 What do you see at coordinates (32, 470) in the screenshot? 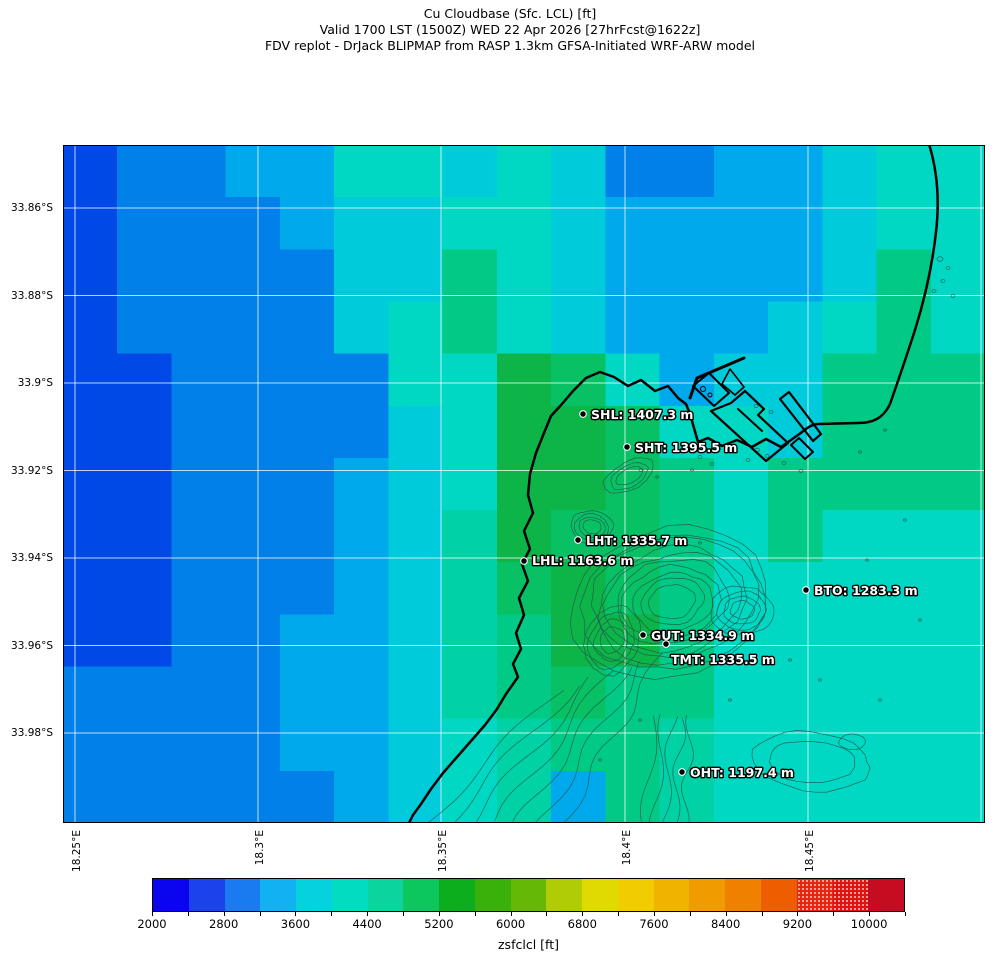
I see `y-tick-label: 33.92°S` at bounding box center [32, 470].